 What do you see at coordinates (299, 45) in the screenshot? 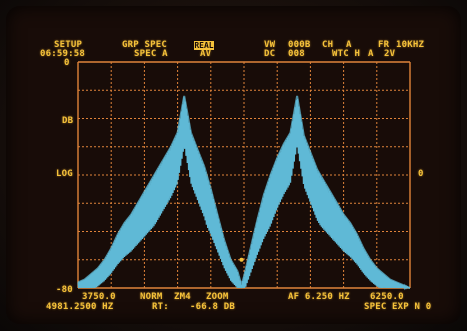
I see `vw-value: 000B` at bounding box center [299, 45].